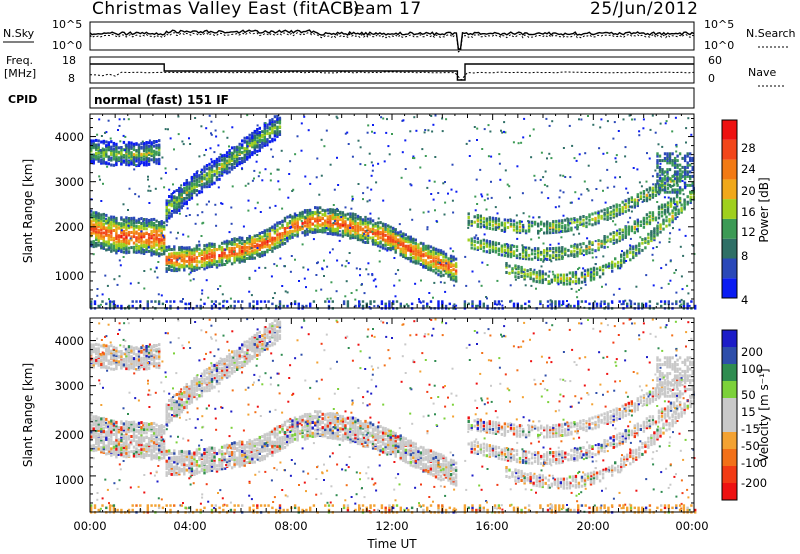  I want to click on power-ytick-2000: 2000, so click(69, 227).